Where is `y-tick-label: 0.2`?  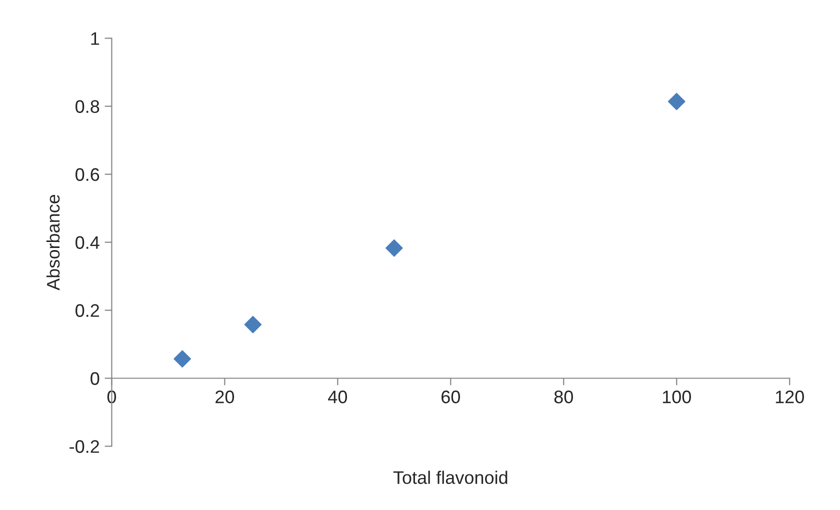 y-tick-label: 0.2 is located at coordinates (88, 310).